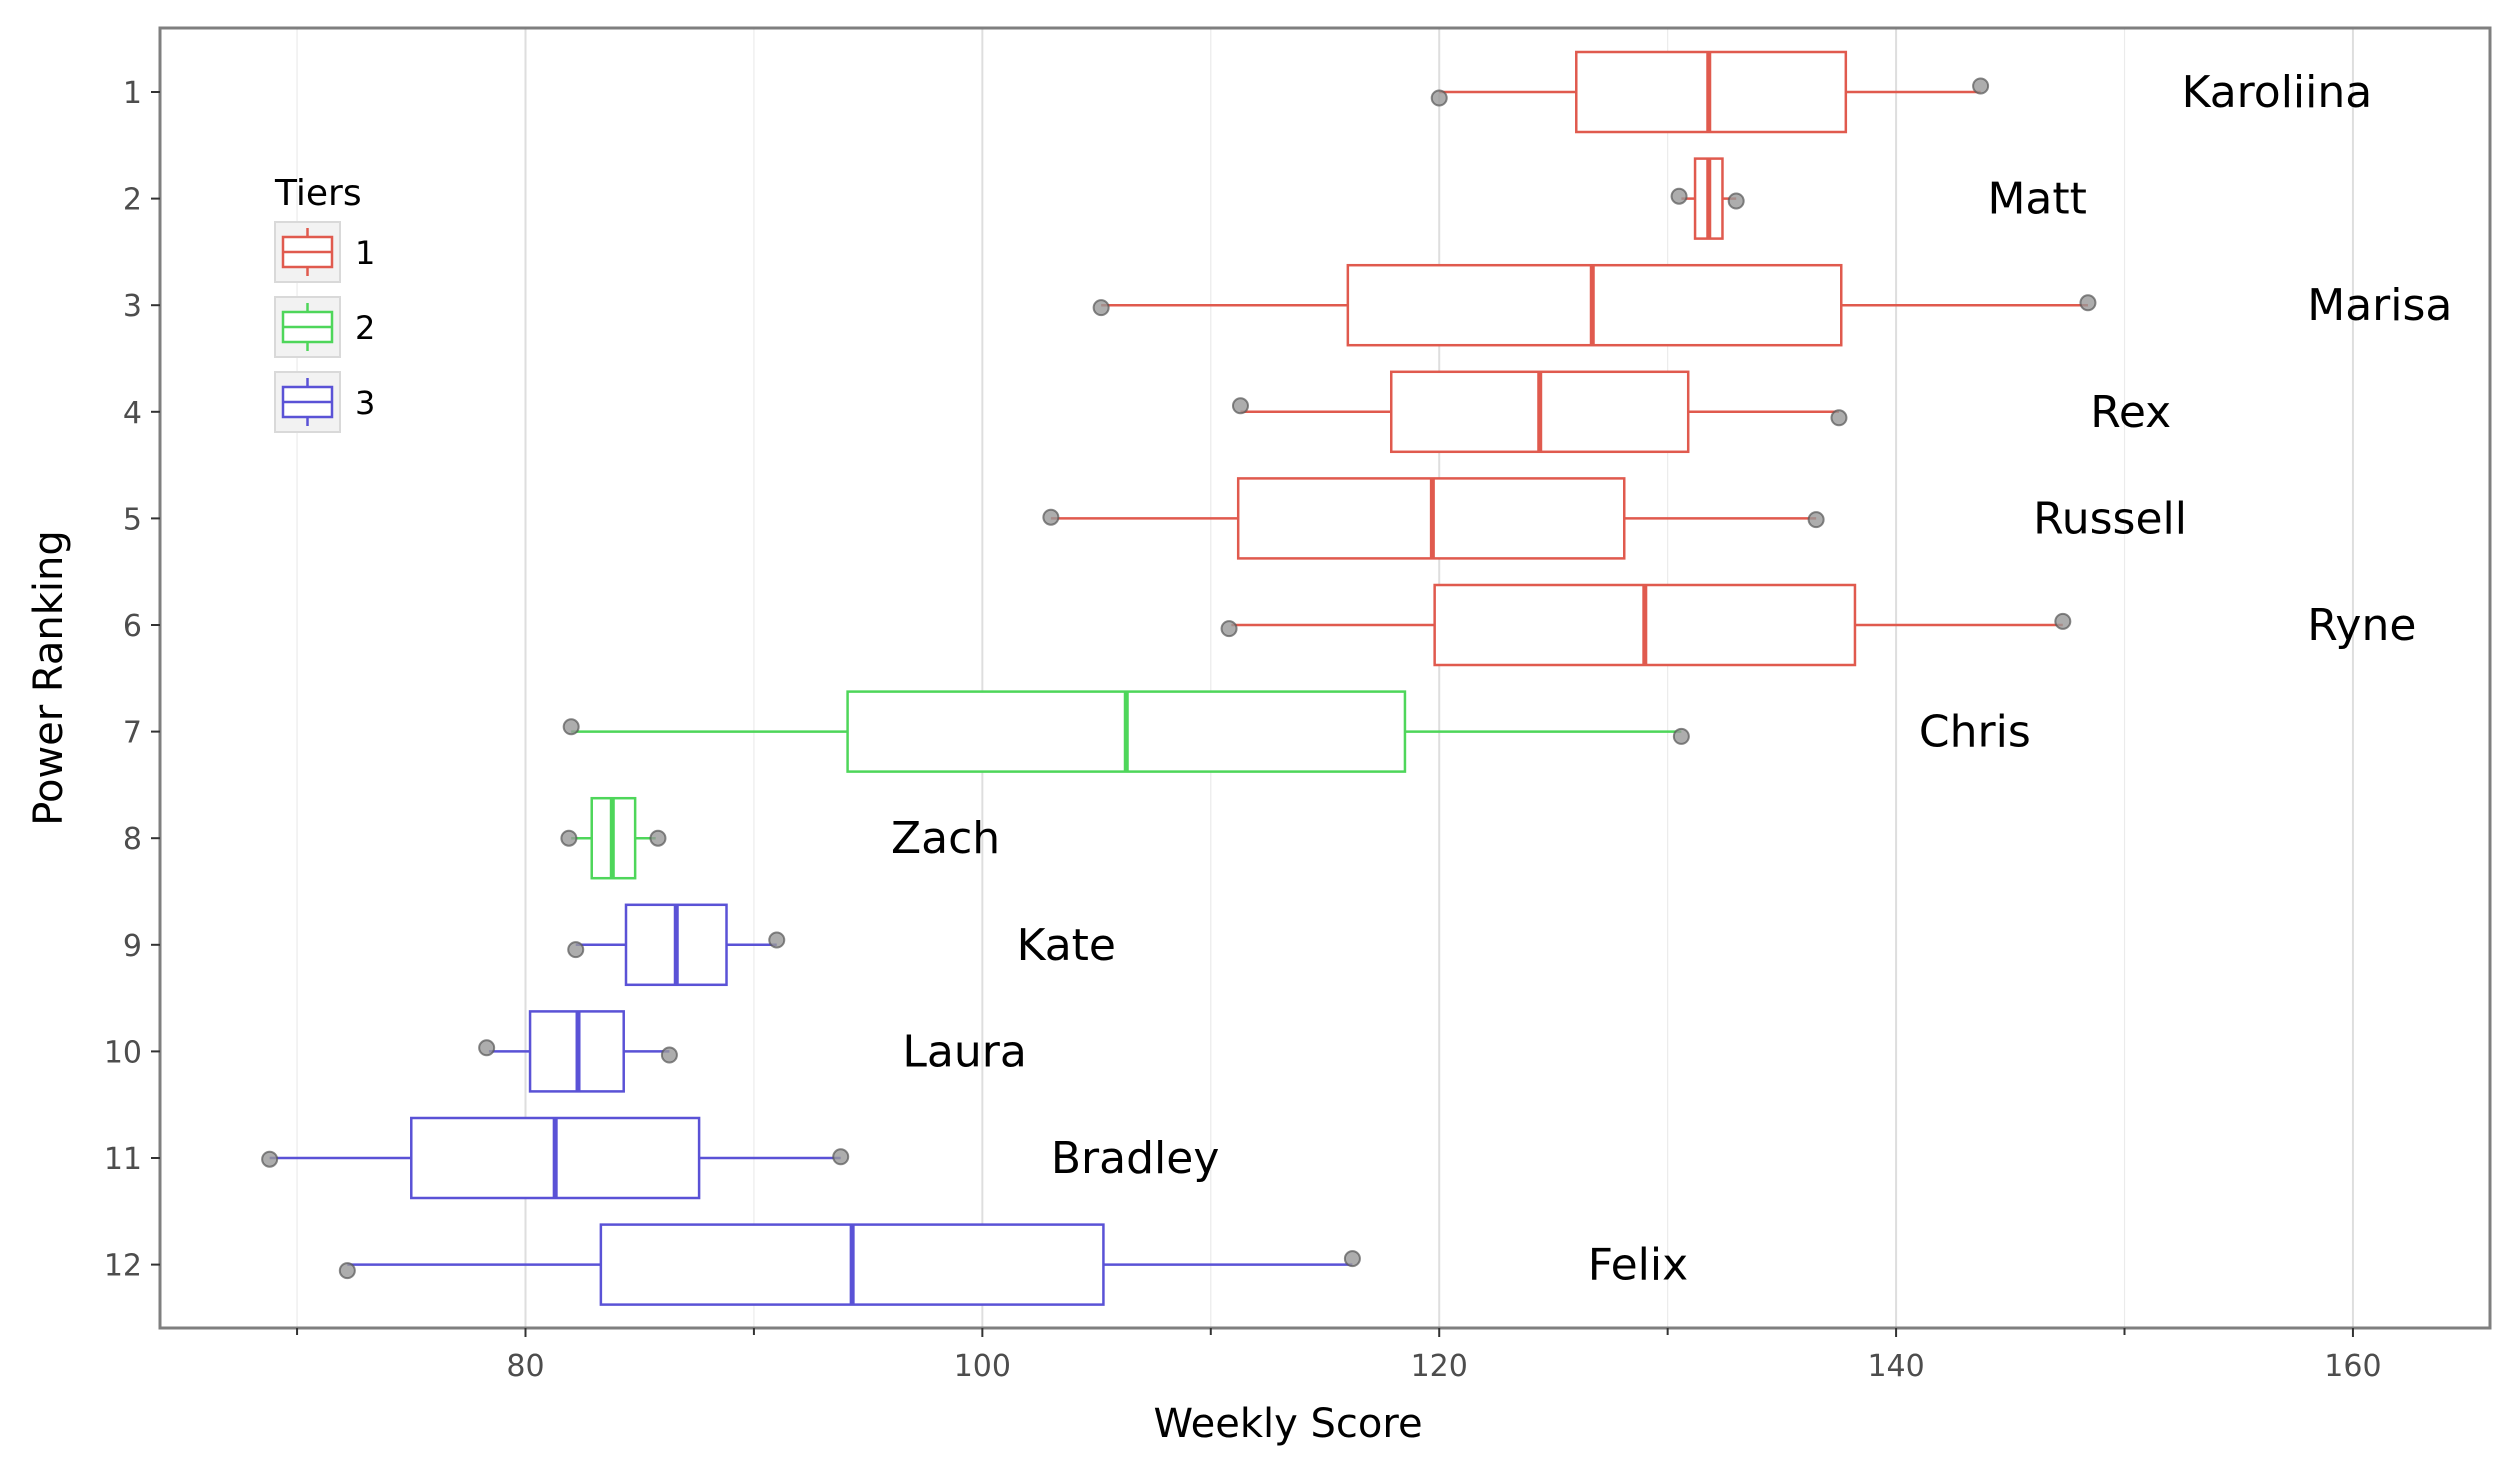 The image size is (2515, 1473). What do you see at coordinates (365, 403) in the screenshot?
I see `legend-label: 3` at bounding box center [365, 403].